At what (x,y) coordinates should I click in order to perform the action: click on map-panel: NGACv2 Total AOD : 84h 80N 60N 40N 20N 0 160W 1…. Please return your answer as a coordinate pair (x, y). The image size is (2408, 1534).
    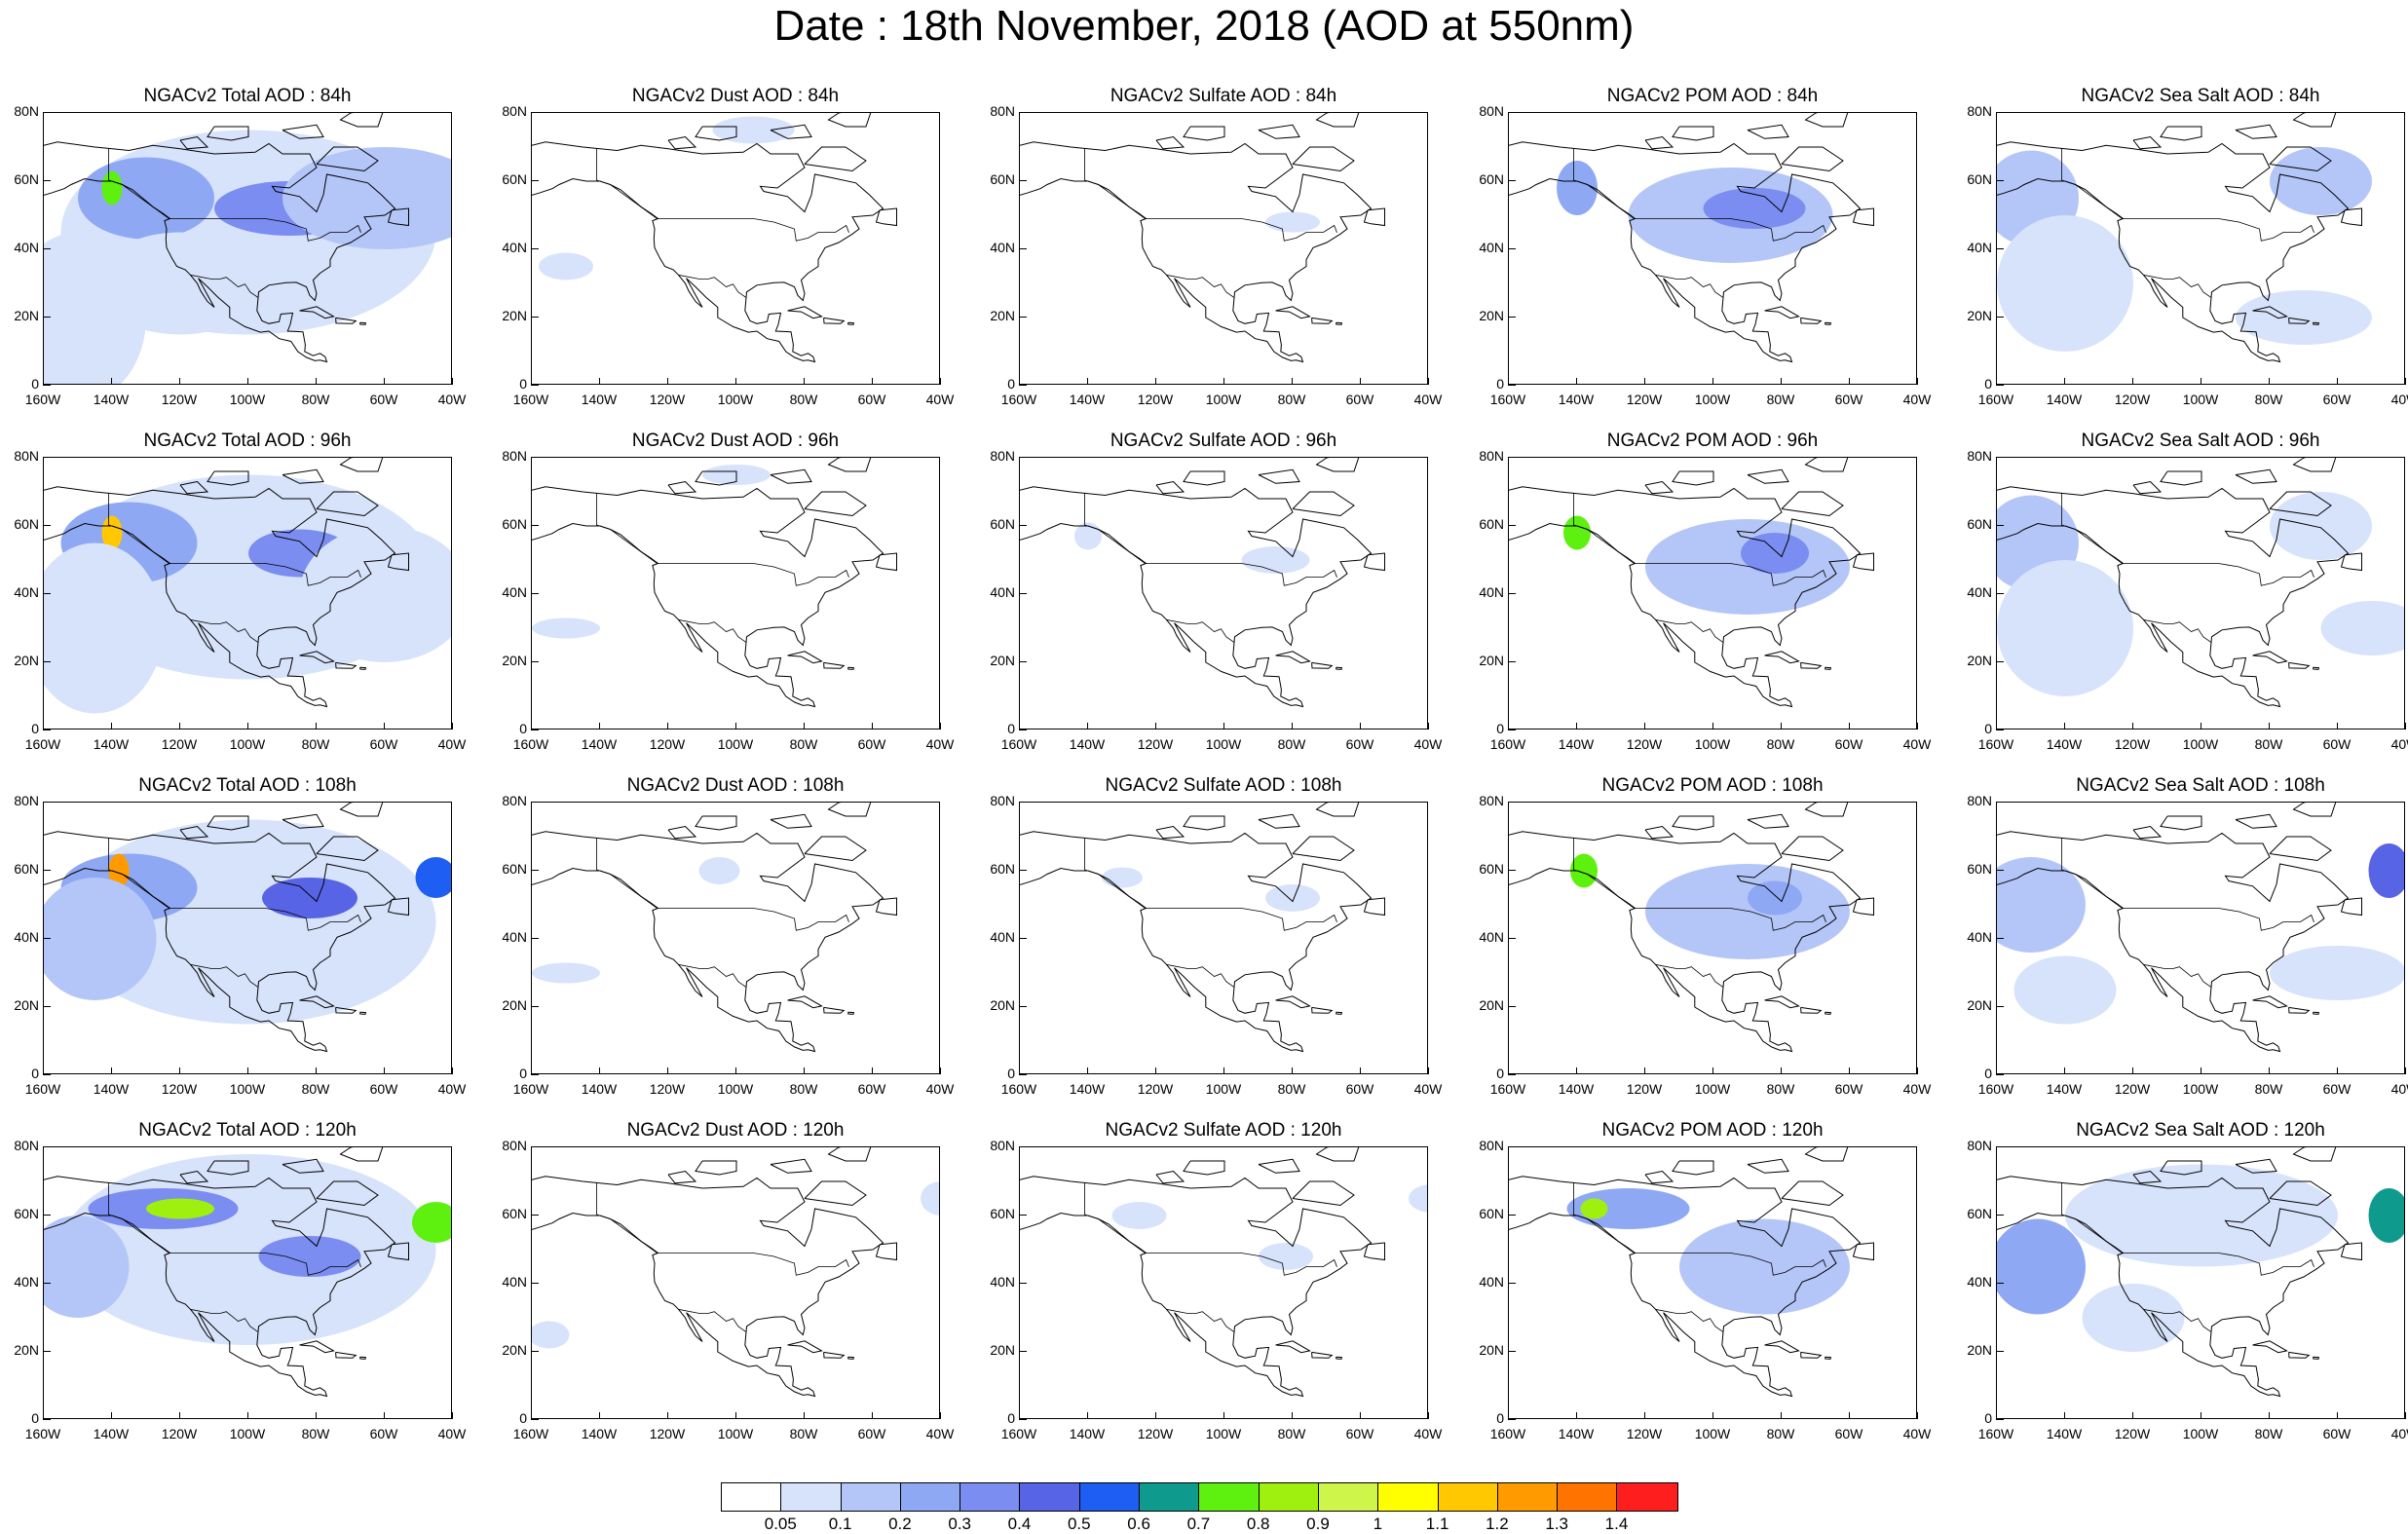
    Looking at the image, I should click on (245, 255).